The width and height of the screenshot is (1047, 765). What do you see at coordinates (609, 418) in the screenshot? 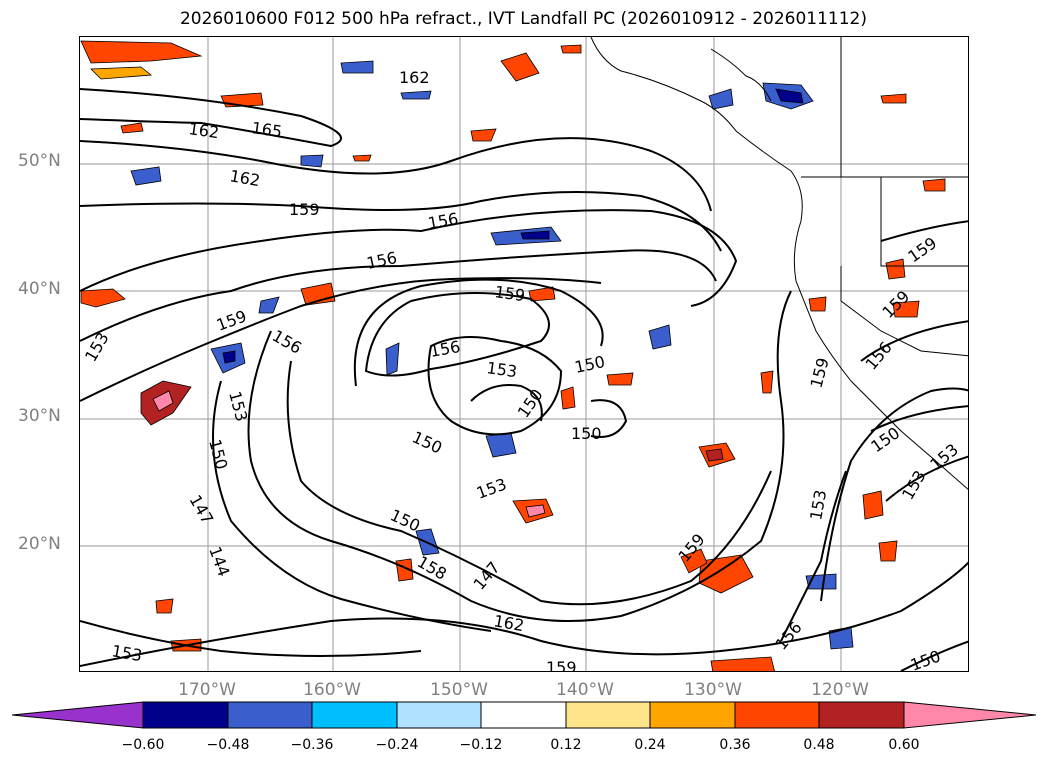
I see `contour-150-small` at bounding box center [609, 418].